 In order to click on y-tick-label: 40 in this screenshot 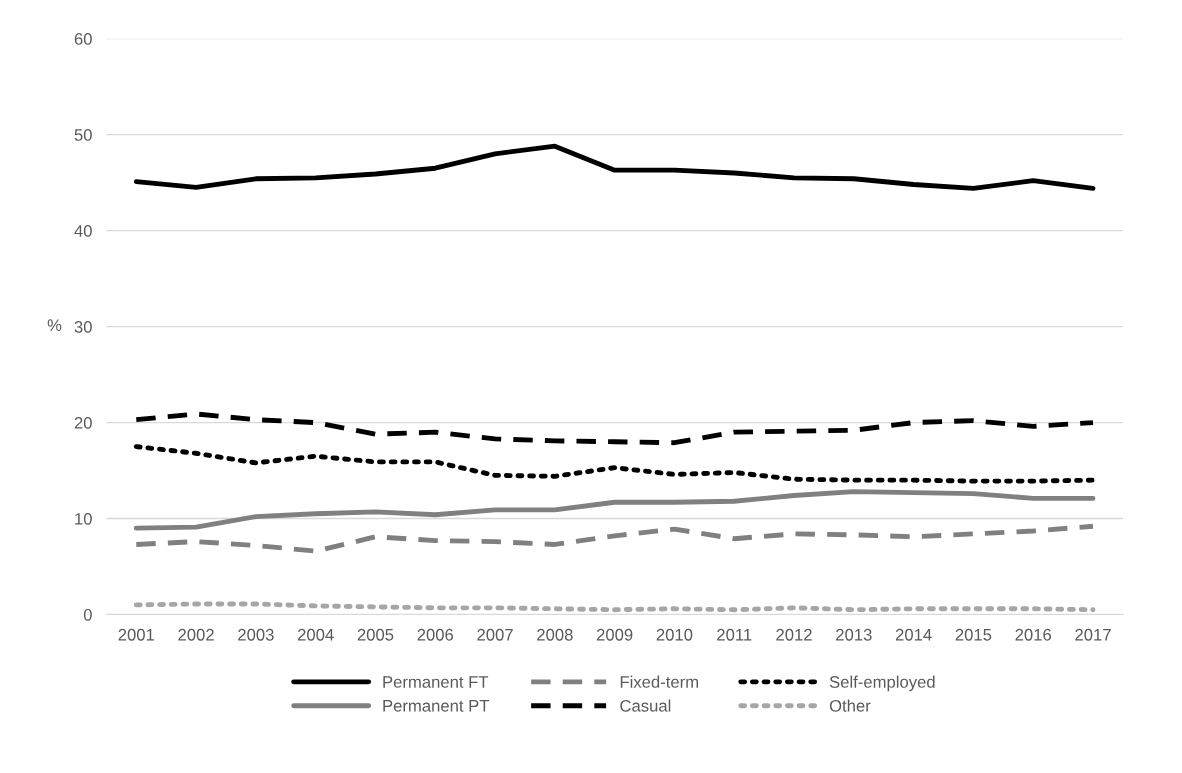, I will do `click(83, 231)`.